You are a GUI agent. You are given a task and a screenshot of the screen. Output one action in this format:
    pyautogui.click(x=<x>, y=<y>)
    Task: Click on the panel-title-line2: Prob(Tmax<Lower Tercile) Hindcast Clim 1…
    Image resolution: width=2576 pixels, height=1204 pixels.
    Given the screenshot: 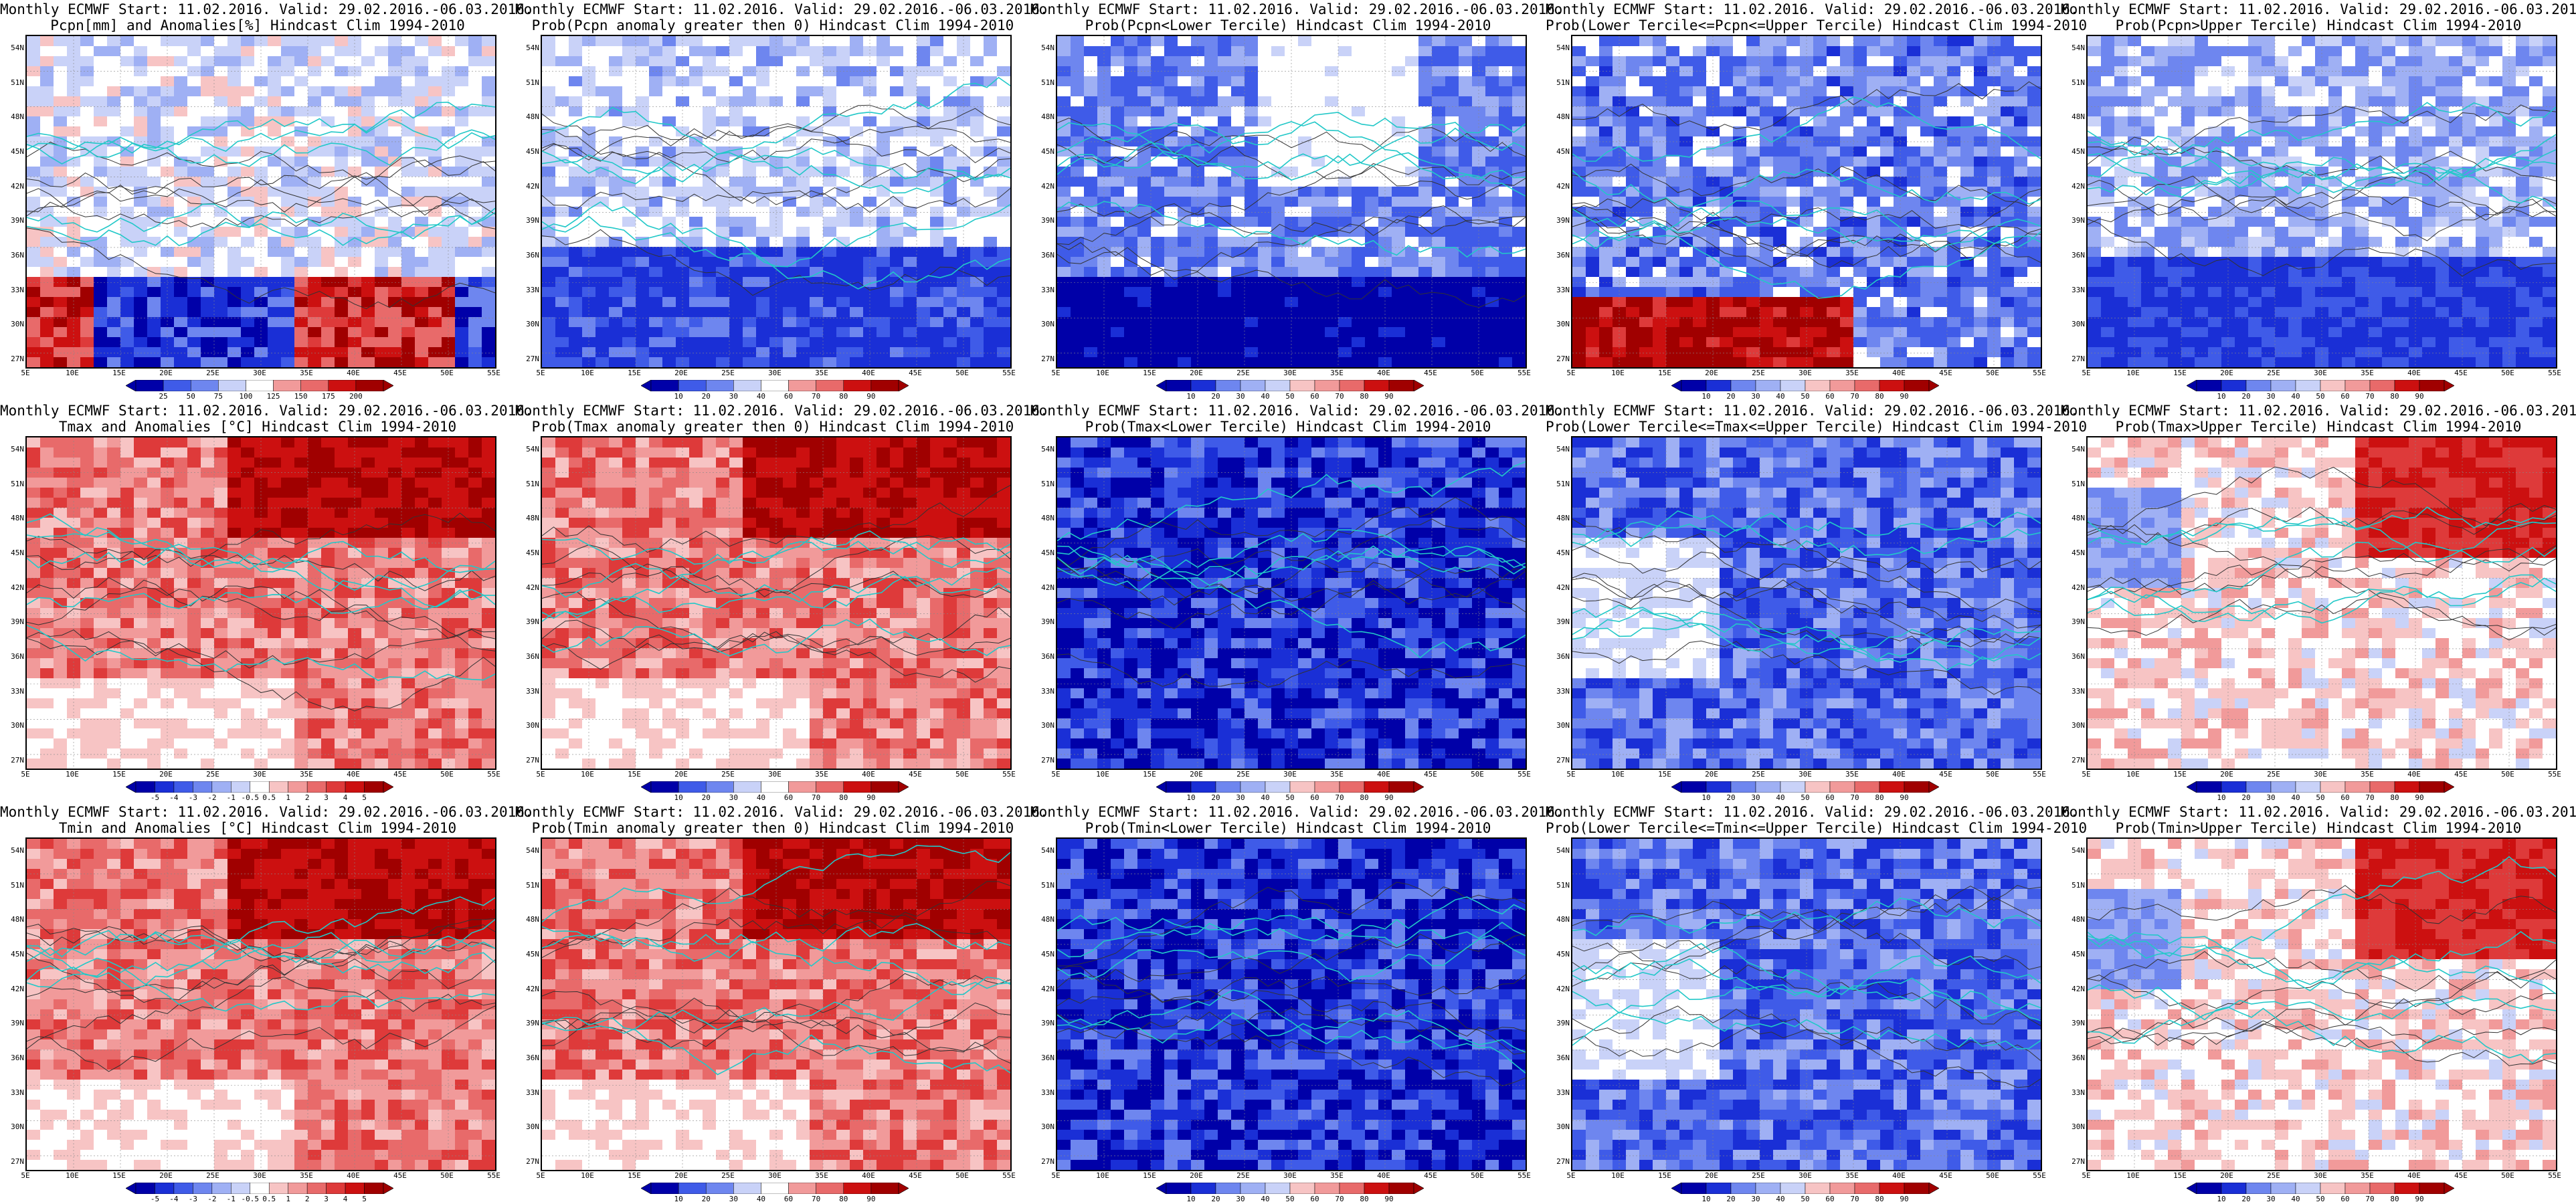 What is the action you would take?
    pyautogui.click(x=1288, y=427)
    